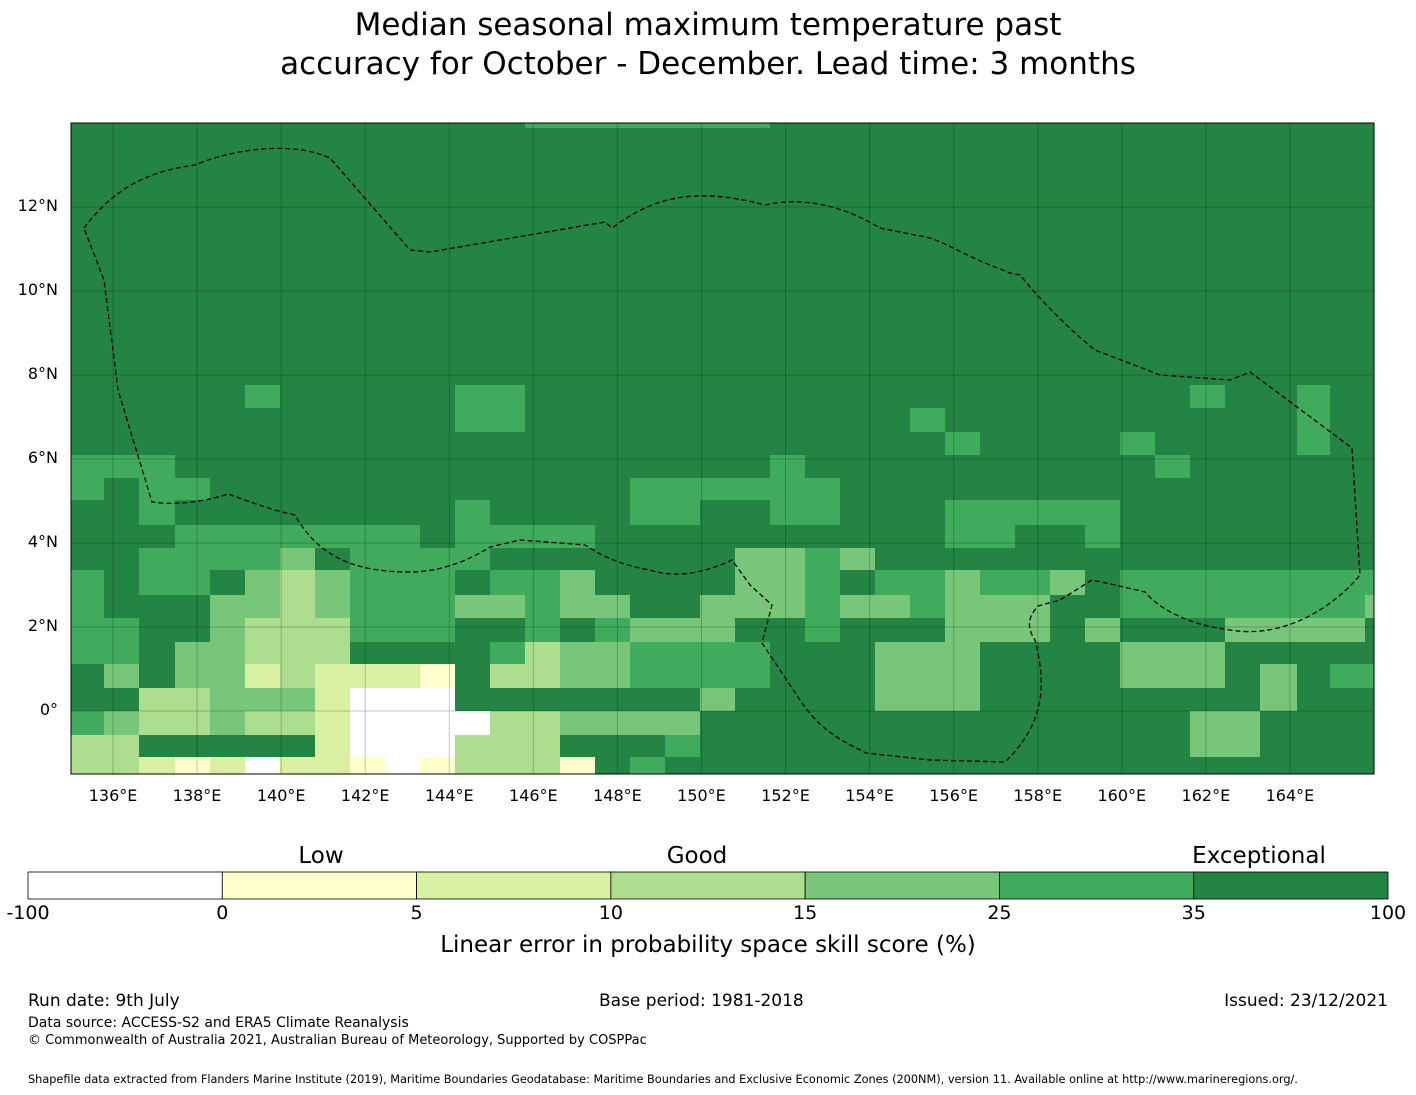 The image size is (1416, 1095). Describe the element at coordinates (365, 795) in the screenshot. I see `longitude-tick-label: 142°E` at that location.